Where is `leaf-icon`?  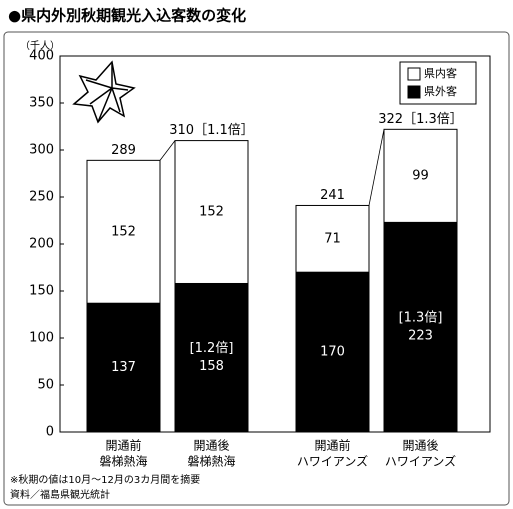
leaf-icon is located at coordinates (104, 92).